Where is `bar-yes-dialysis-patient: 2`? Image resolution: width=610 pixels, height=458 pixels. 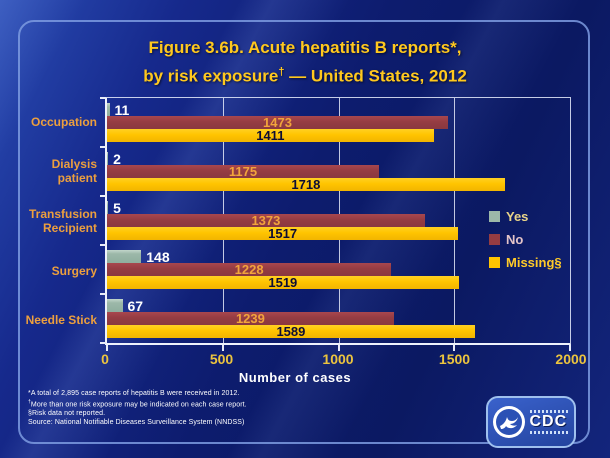 bar-yes-dialysis-patient: 2 is located at coordinates (114, 159).